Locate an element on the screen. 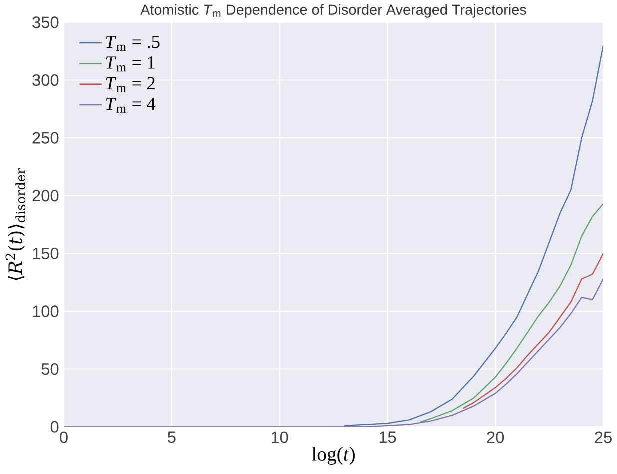  y-tick-label: 100 is located at coordinates (46, 312).